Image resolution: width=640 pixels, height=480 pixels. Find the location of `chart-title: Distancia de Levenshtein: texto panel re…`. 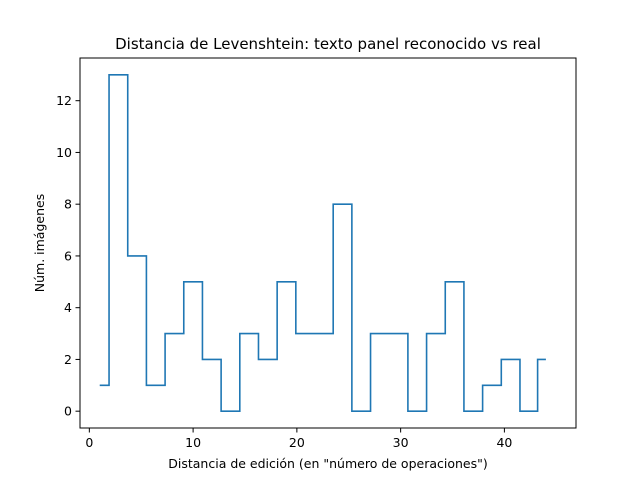

chart-title: Distancia de Levenshtein: texto panel re… is located at coordinates (328, 44).